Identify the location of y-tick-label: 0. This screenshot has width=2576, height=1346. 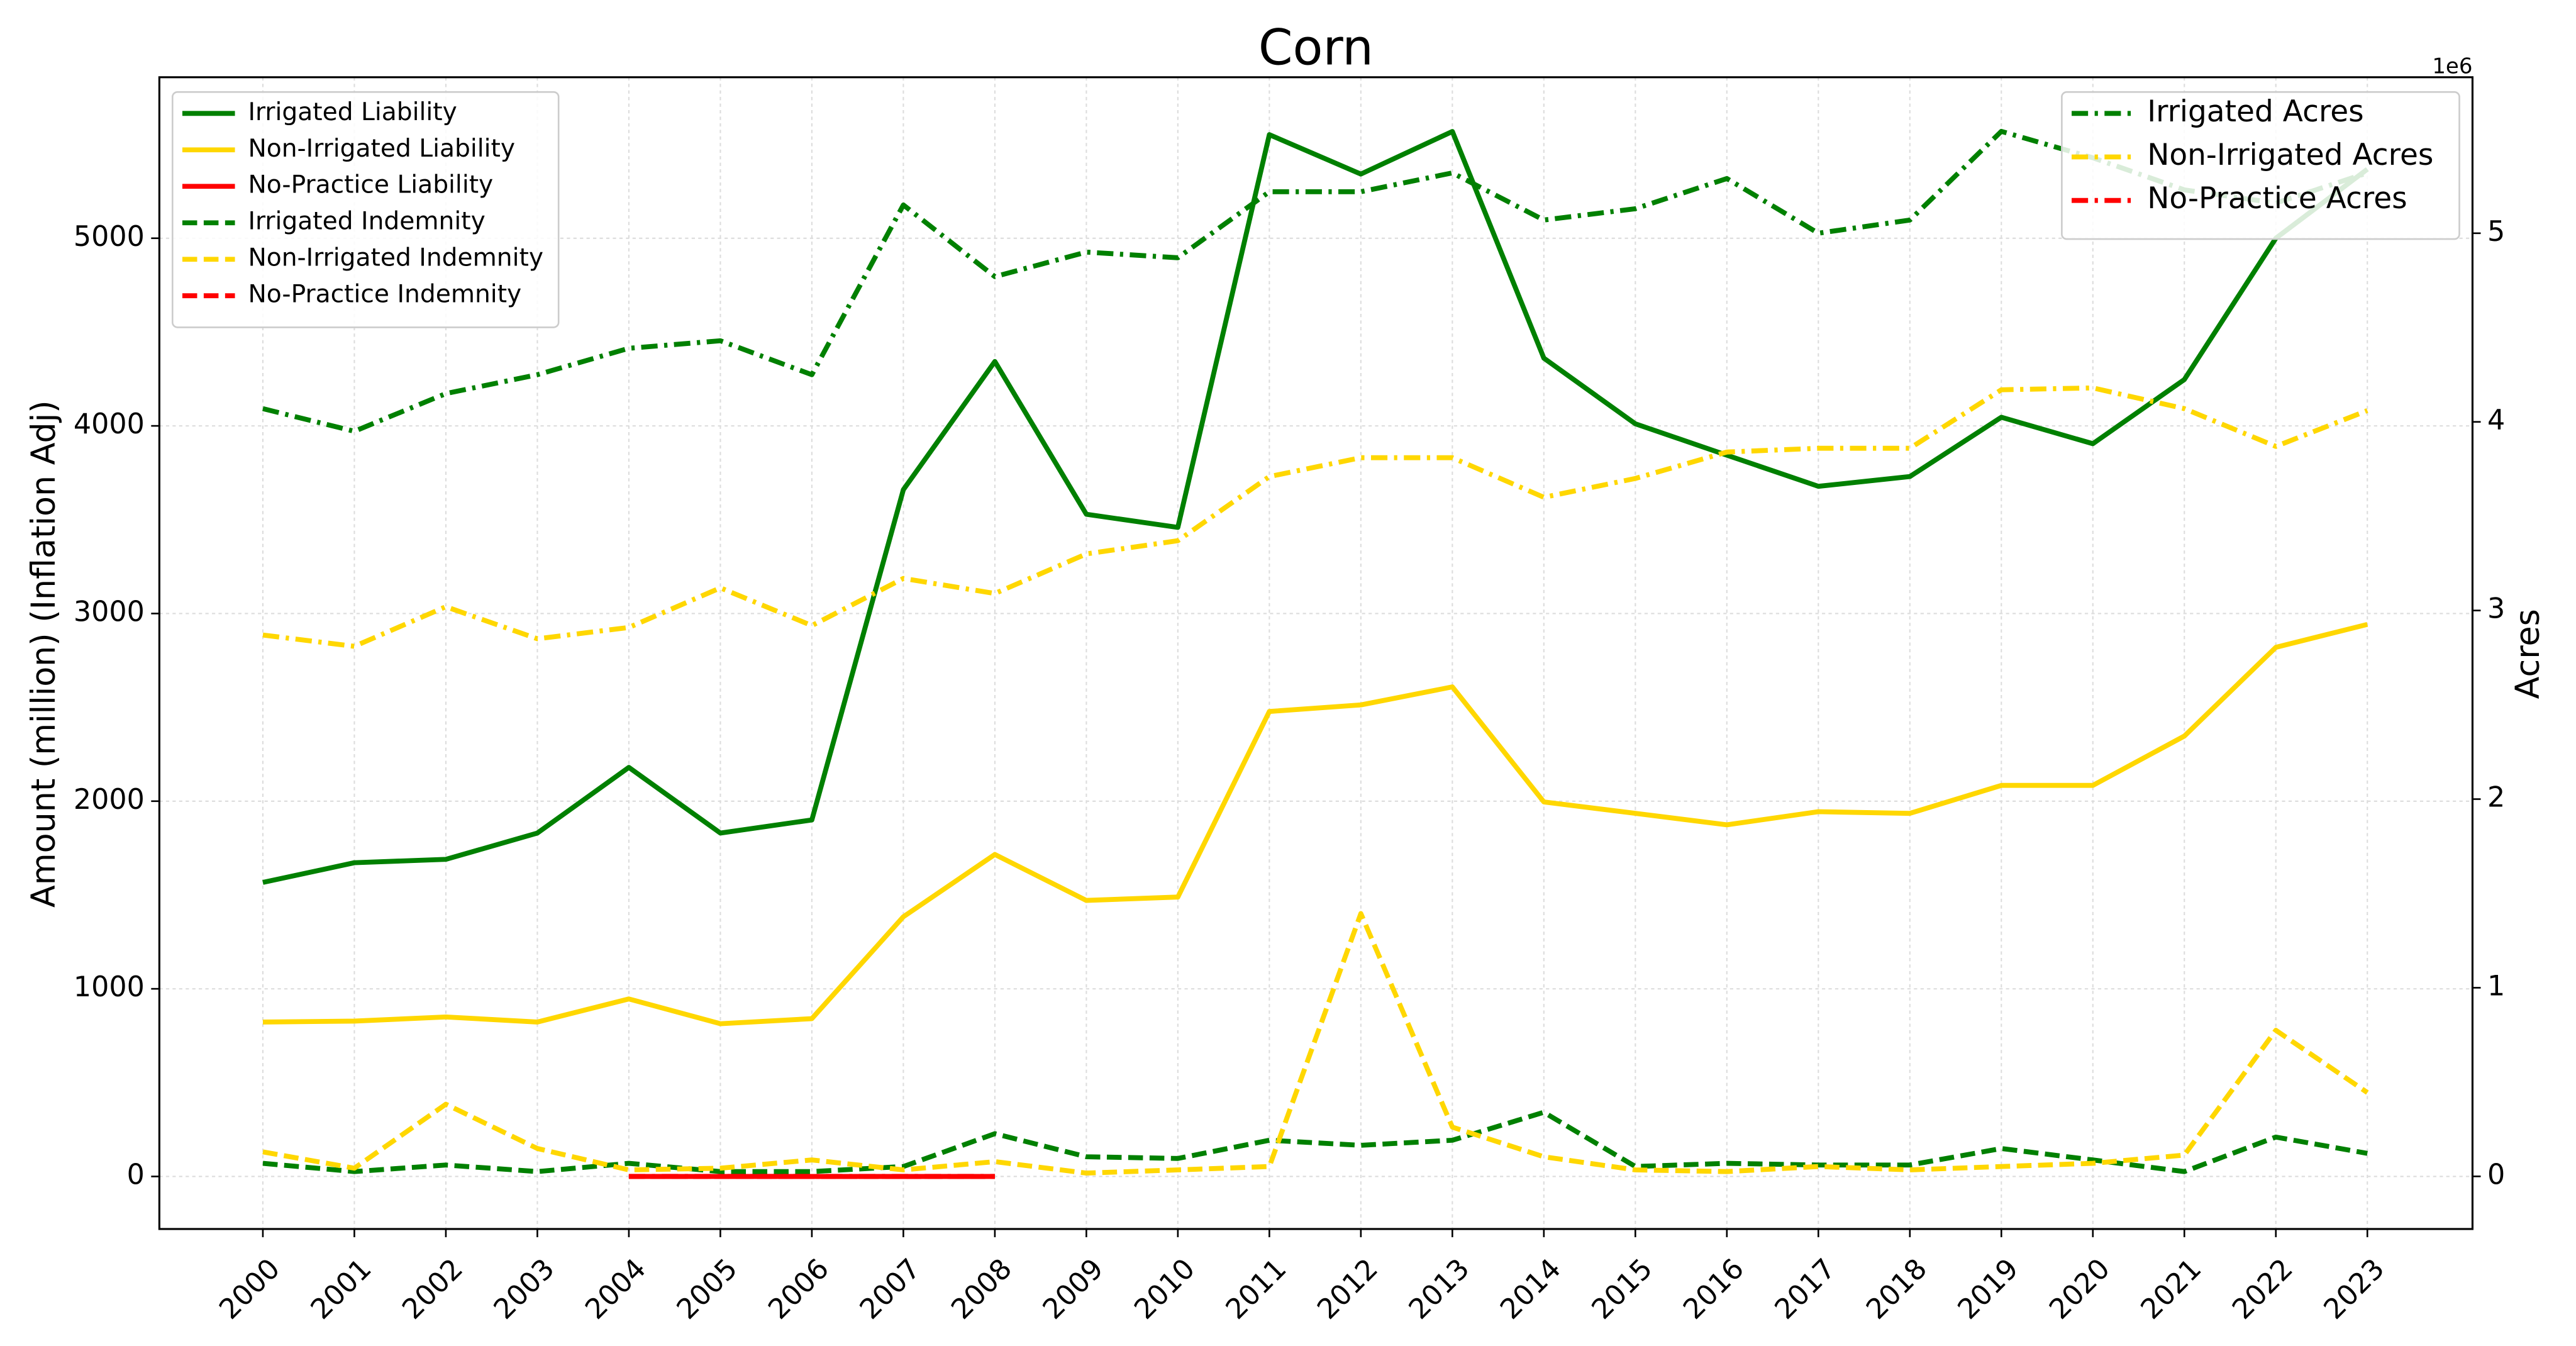
(136, 1175).